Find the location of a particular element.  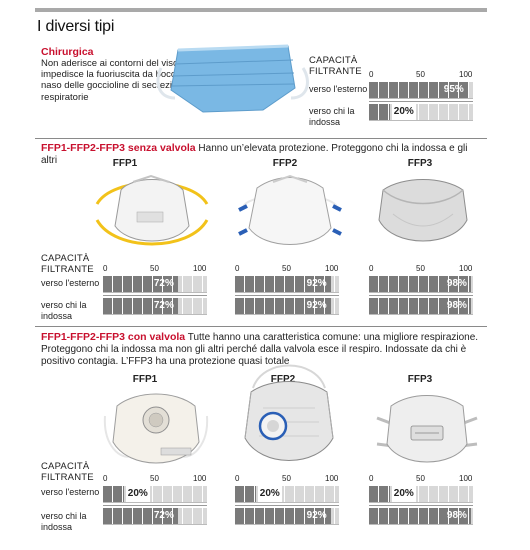

no-valve-ffp2-row-separator is located at coordinates (287, 295).